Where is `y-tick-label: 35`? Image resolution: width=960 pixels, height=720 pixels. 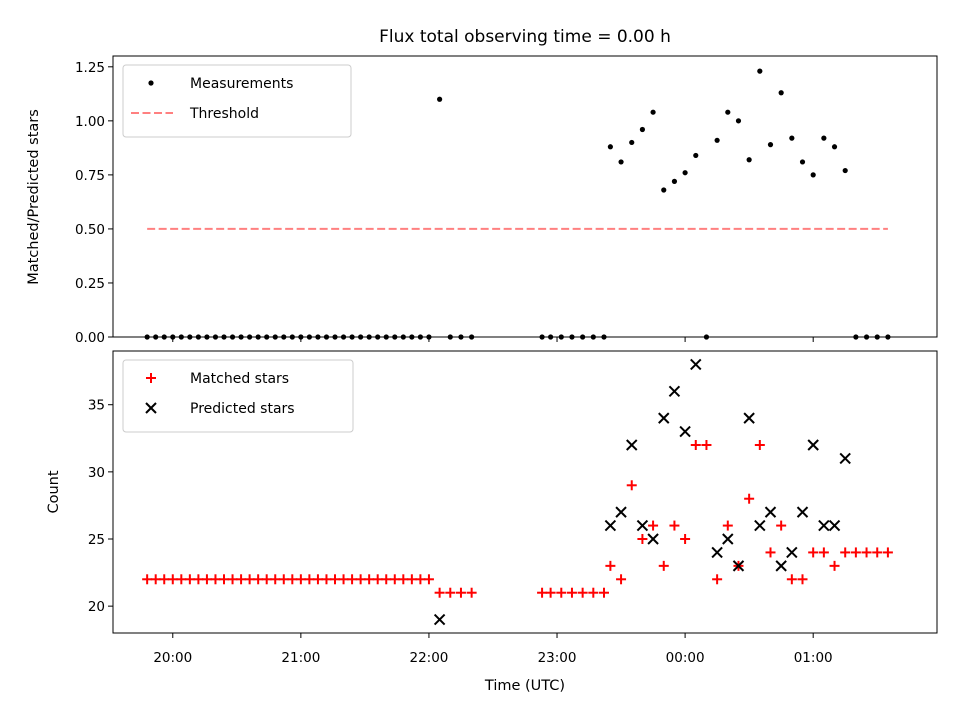
y-tick-label: 35 is located at coordinates (96, 406).